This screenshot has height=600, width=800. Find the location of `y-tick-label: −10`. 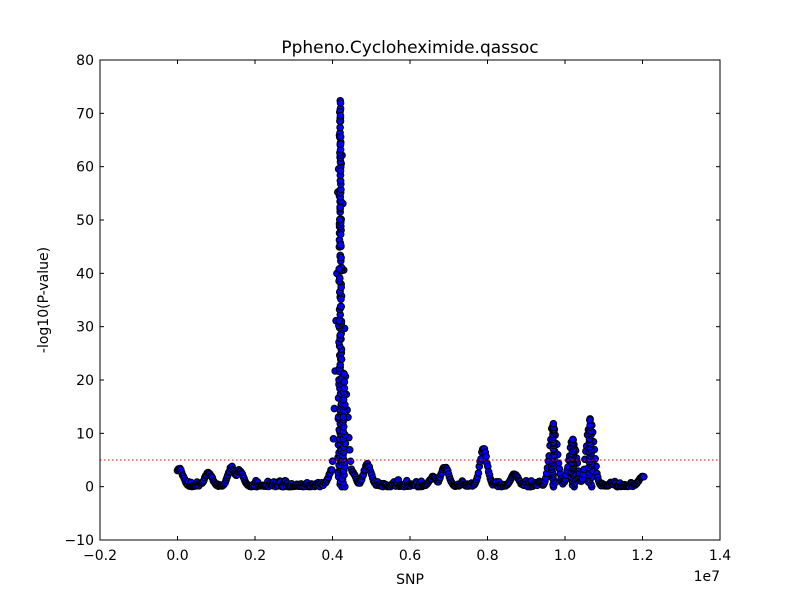

y-tick-label: −10 is located at coordinates (79, 541).